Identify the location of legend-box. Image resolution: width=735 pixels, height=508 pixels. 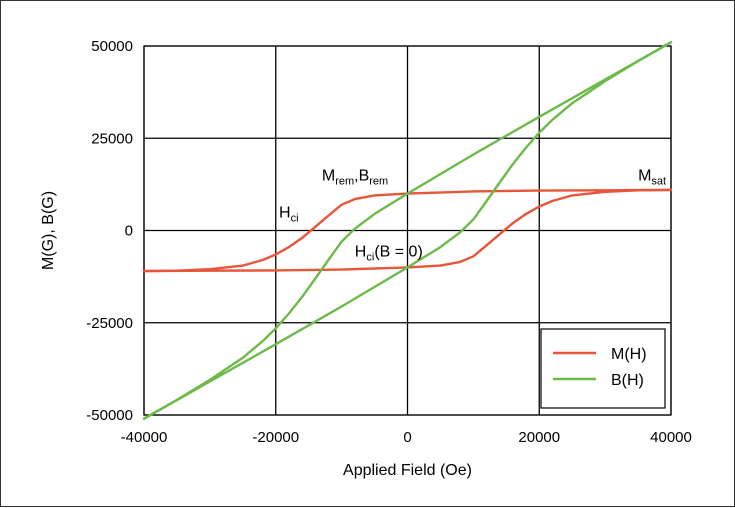
(603, 368).